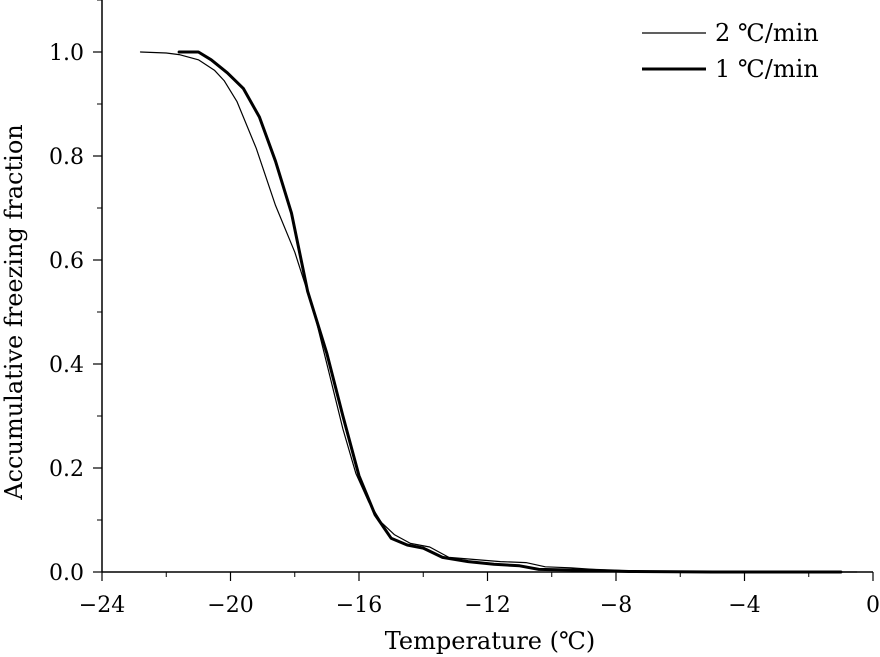 This screenshot has height=657, width=880. Describe the element at coordinates (66, 469) in the screenshot. I see `y-tick-label: 0.2` at that location.